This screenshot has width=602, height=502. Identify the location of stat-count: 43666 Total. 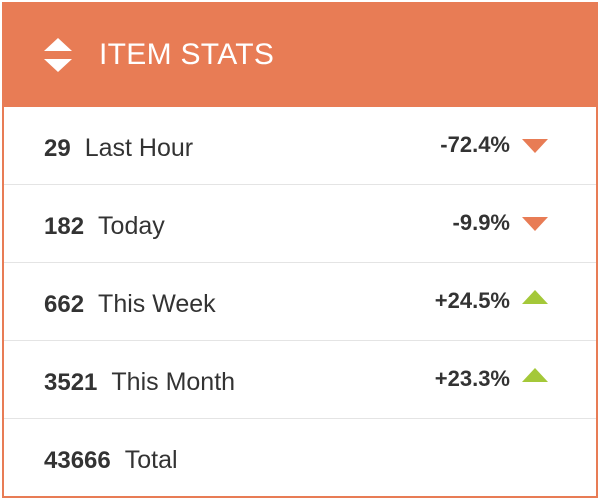
(111, 458).